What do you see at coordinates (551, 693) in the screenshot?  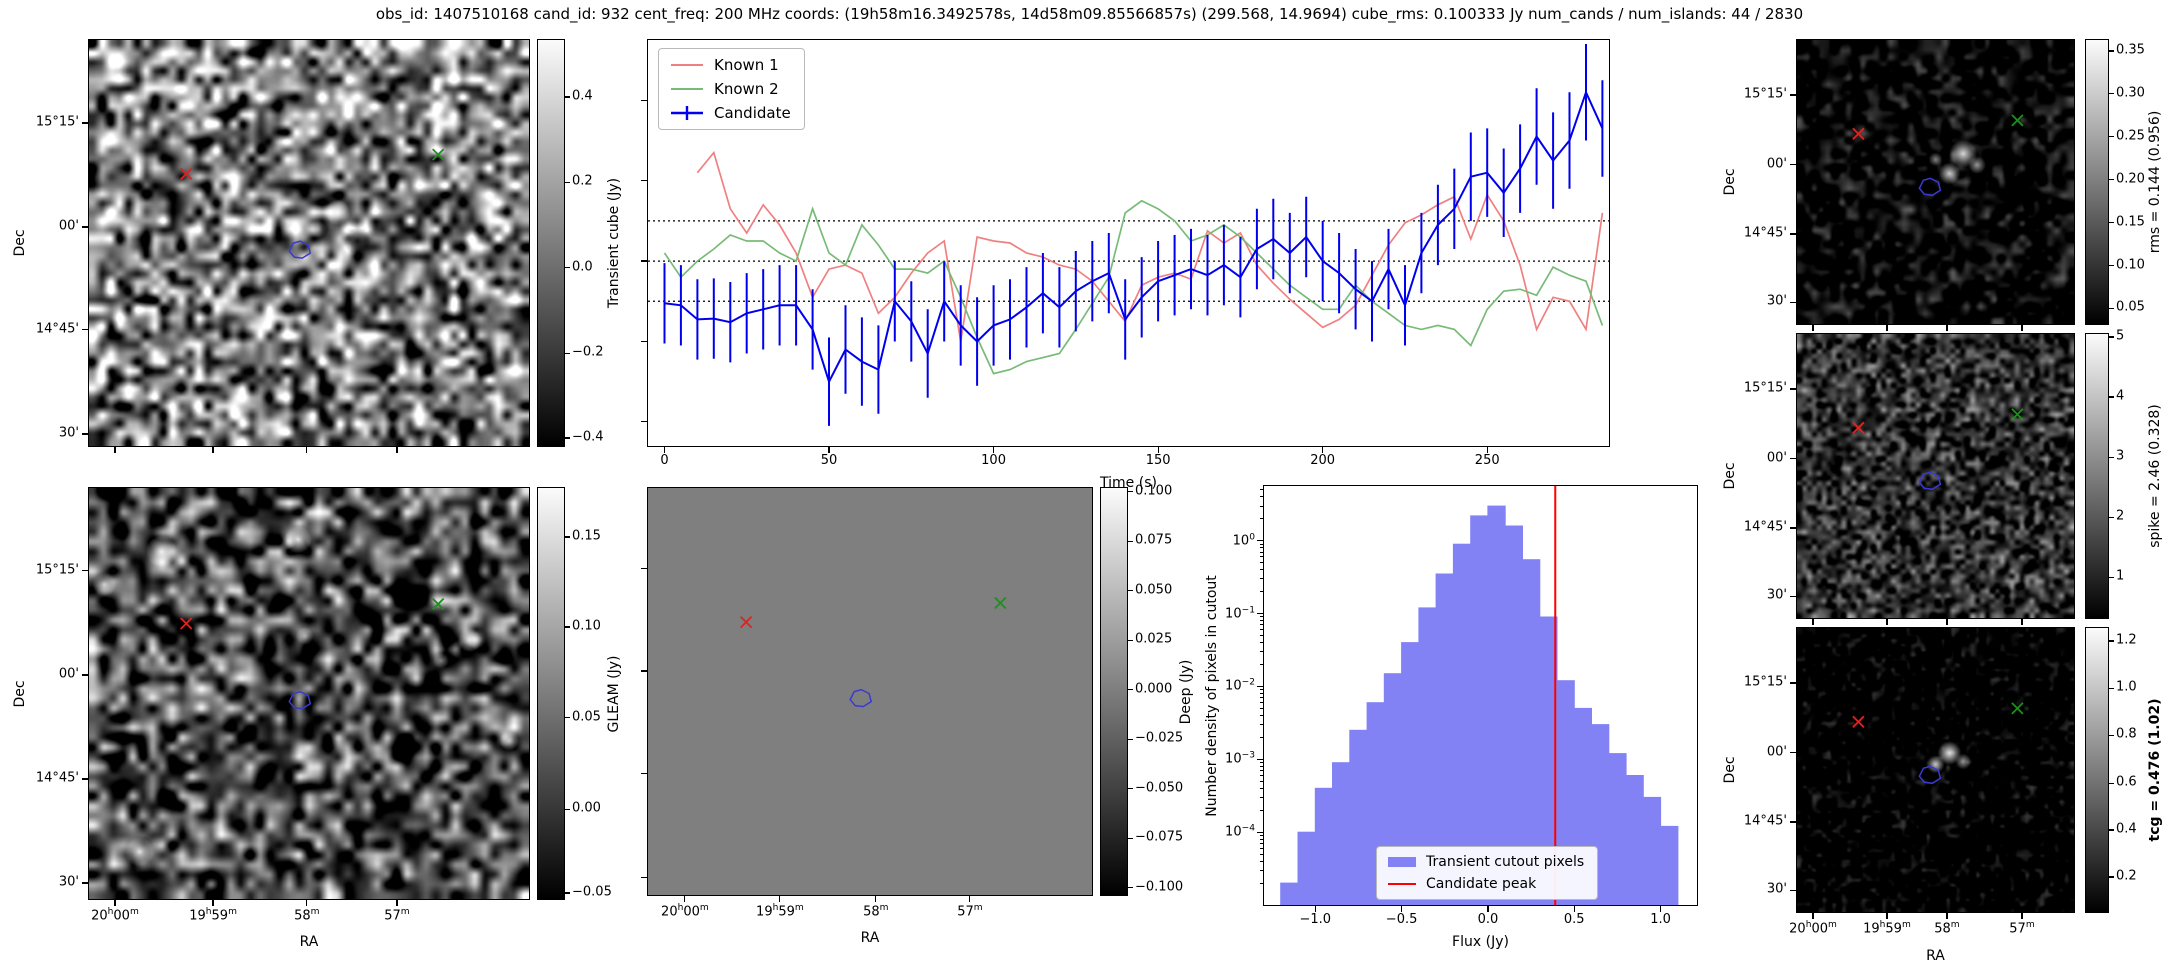 I see `gleam-colorbar` at bounding box center [551, 693].